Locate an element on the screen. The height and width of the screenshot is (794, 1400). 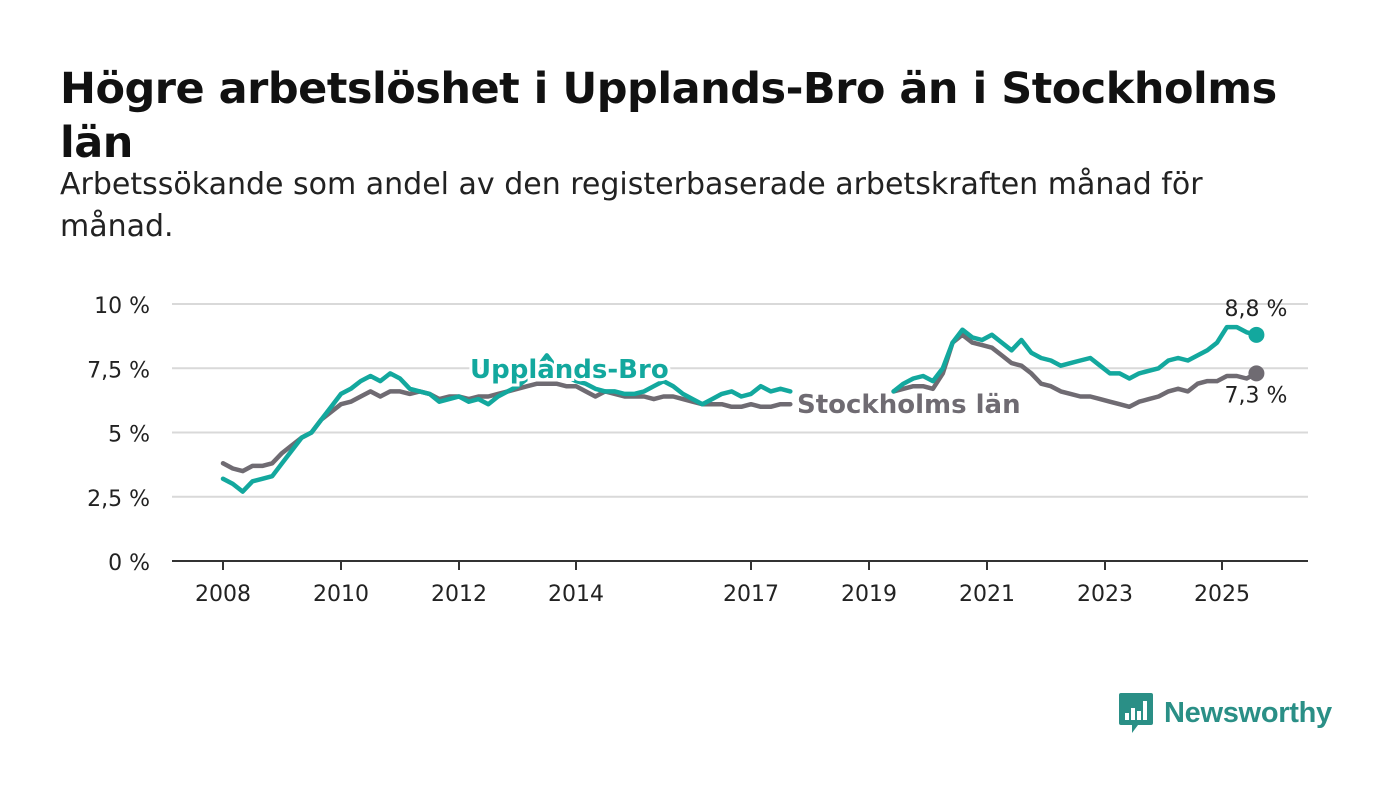
x-tick-label: 2014 is located at coordinates (576, 594).